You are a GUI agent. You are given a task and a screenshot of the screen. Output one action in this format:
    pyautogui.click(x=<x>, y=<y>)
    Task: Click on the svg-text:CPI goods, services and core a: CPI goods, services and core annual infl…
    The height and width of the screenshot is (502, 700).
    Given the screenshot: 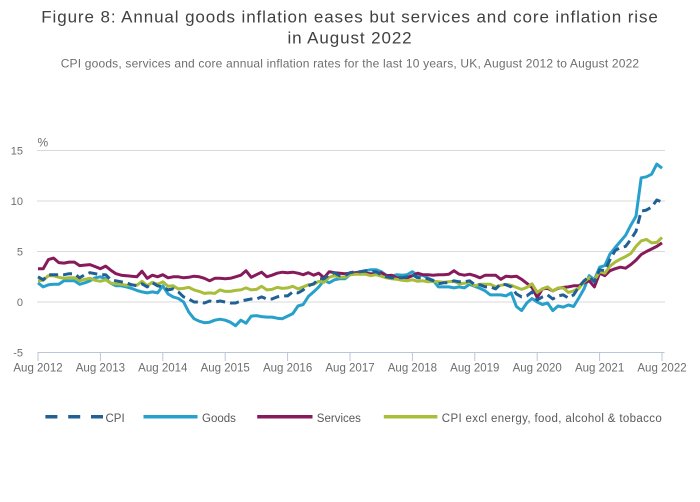 What is the action you would take?
    pyautogui.click(x=350, y=64)
    